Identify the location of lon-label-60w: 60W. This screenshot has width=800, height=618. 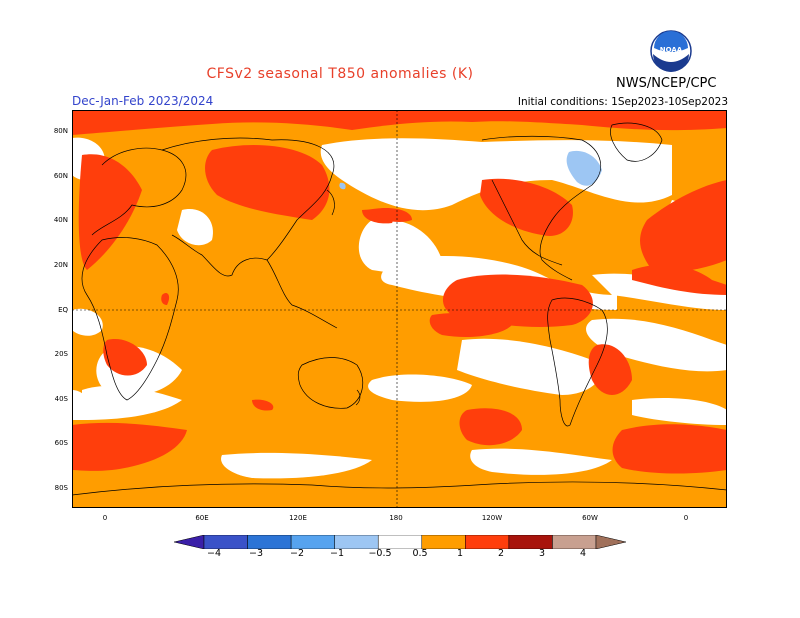
(590, 518).